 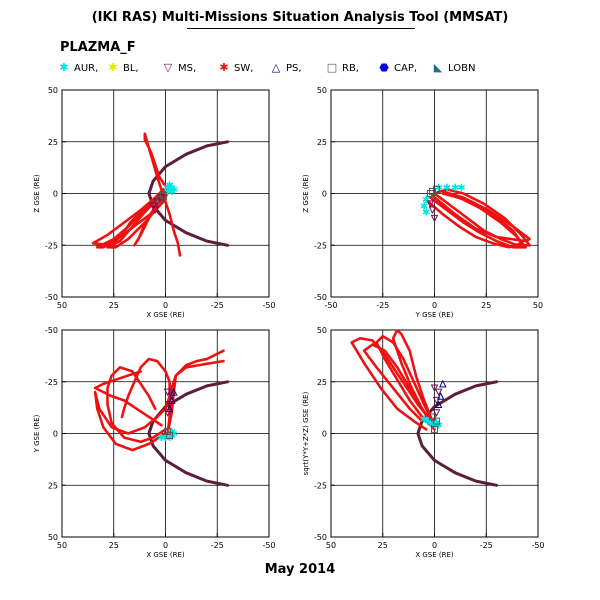 What do you see at coordinates (406, 68) in the screenshot?
I see `legend-label: CAP,` at bounding box center [406, 68].